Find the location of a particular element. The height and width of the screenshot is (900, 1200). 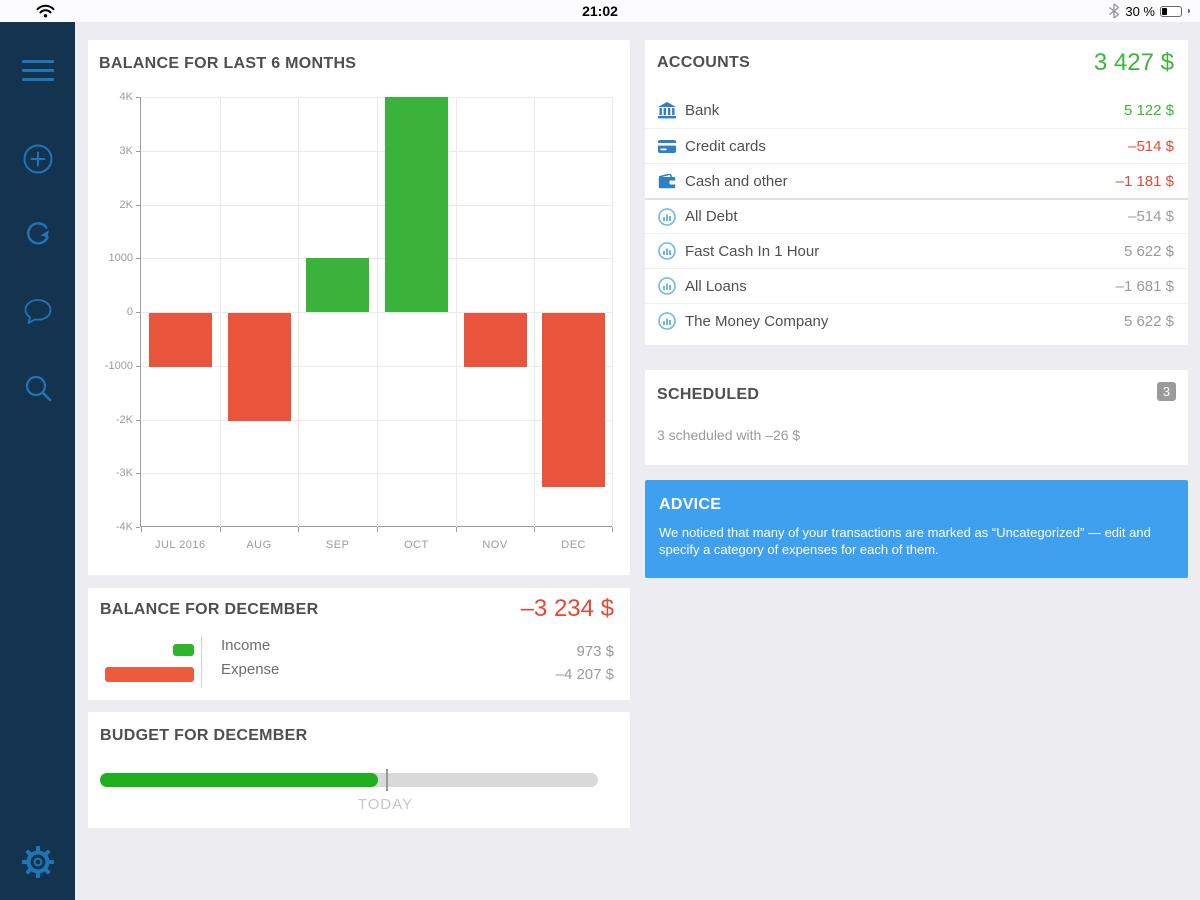

x-axis-month-label: DEC is located at coordinates (574, 545).